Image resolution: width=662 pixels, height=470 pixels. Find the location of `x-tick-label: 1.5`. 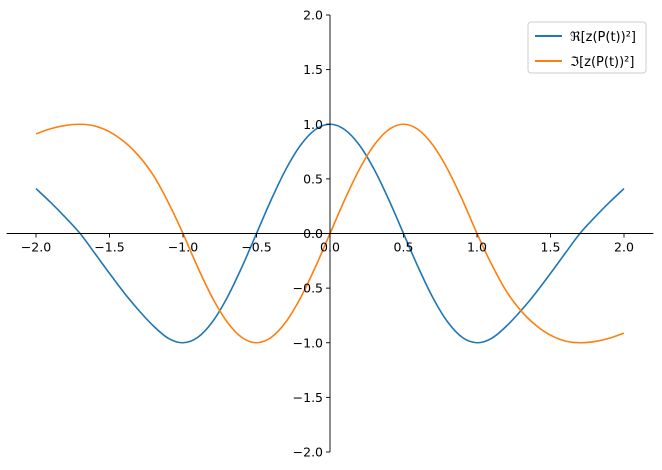

x-tick-label: 1.5 is located at coordinates (551, 247).